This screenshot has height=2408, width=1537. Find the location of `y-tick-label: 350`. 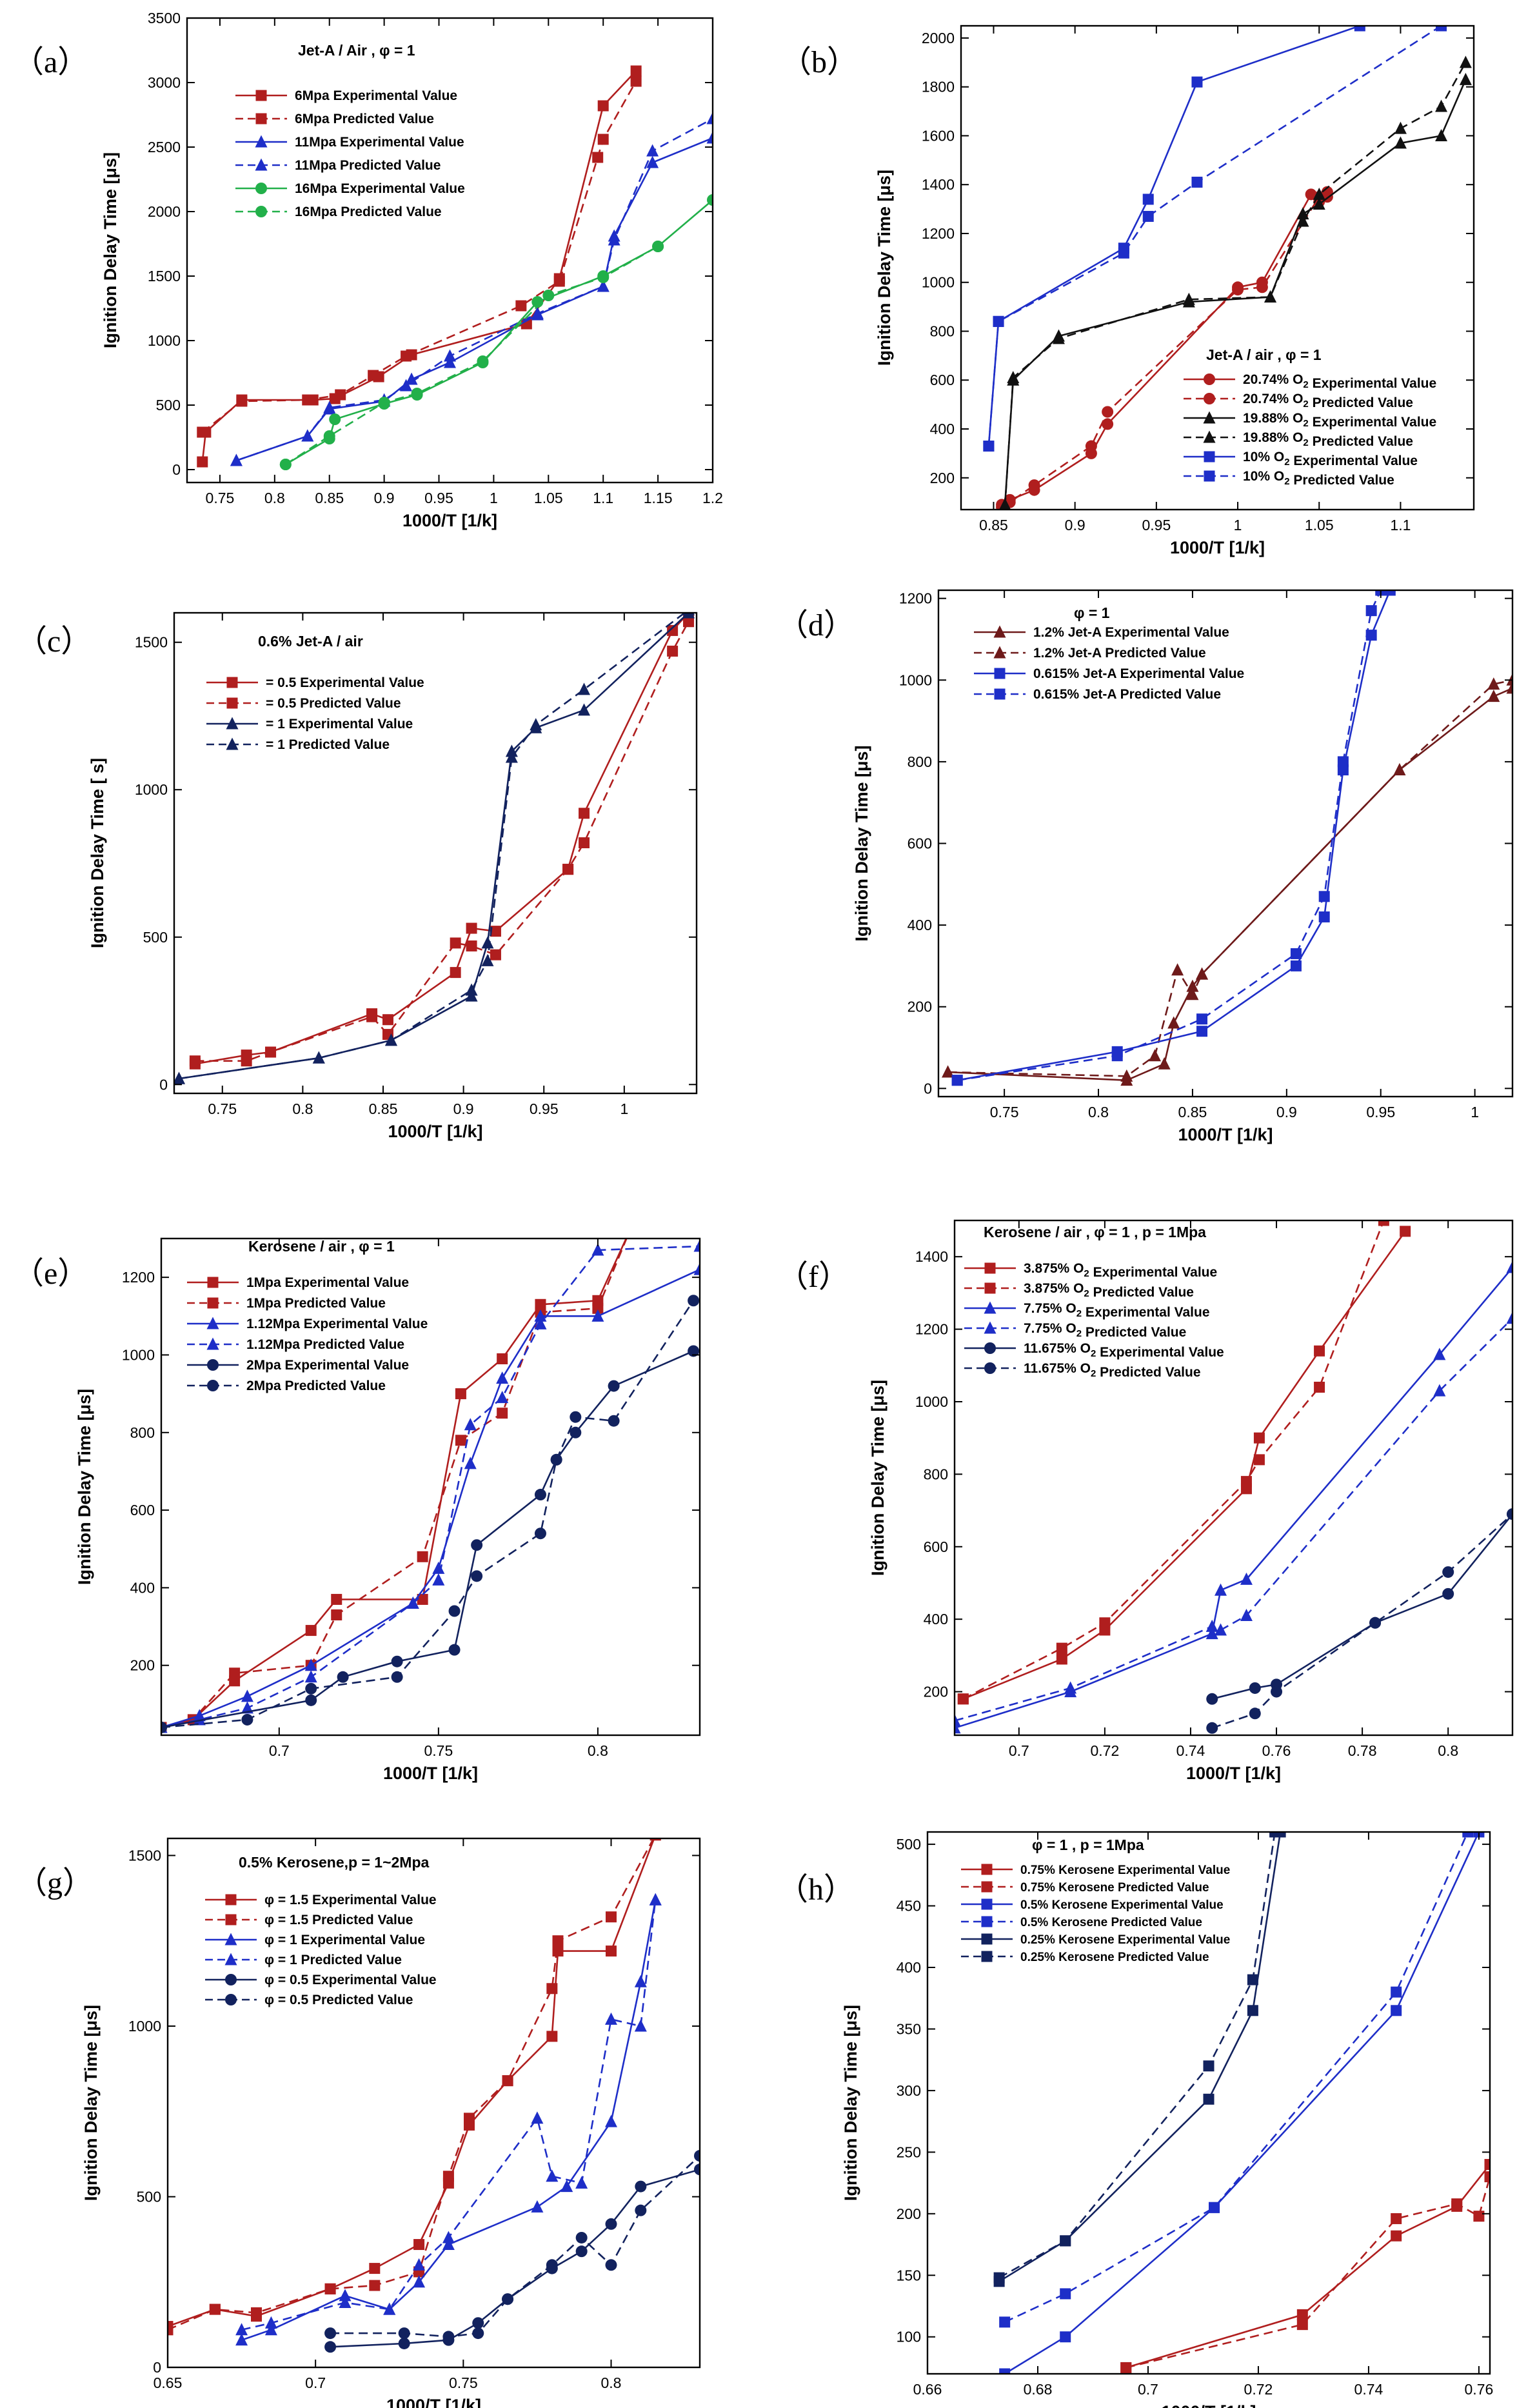

y-tick-label: 350 is located at coordinates (909, 2028).